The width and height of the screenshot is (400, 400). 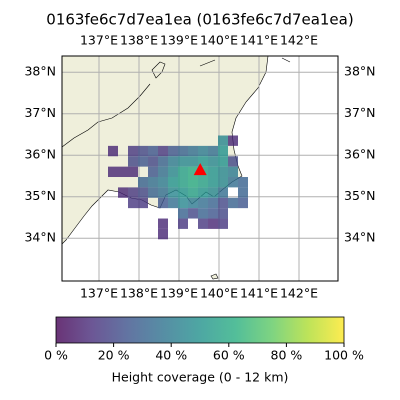 What do you see at coordinates (344, 355) in the screenshot?
I see `colorbar-tick-label: 100 %` at bounding box center [344, 355].